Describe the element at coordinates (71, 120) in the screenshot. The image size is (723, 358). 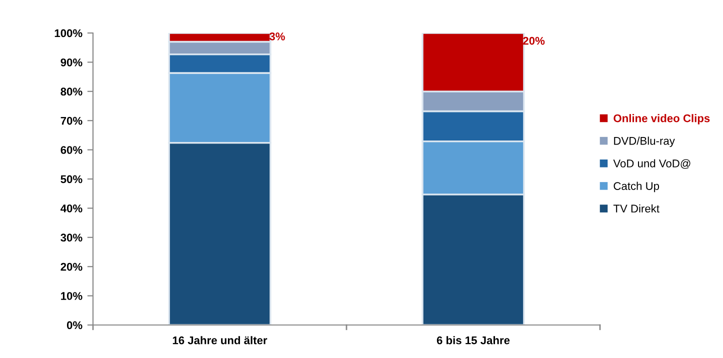
I see `y-tick-label: 70%` at that location.